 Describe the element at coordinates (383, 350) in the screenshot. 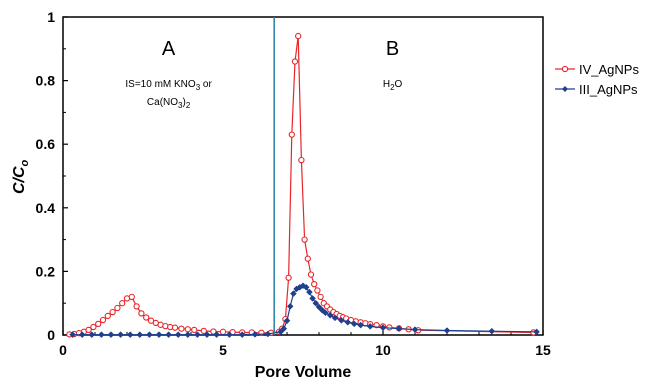

I see `x-tick-label-2: 10` at that location.